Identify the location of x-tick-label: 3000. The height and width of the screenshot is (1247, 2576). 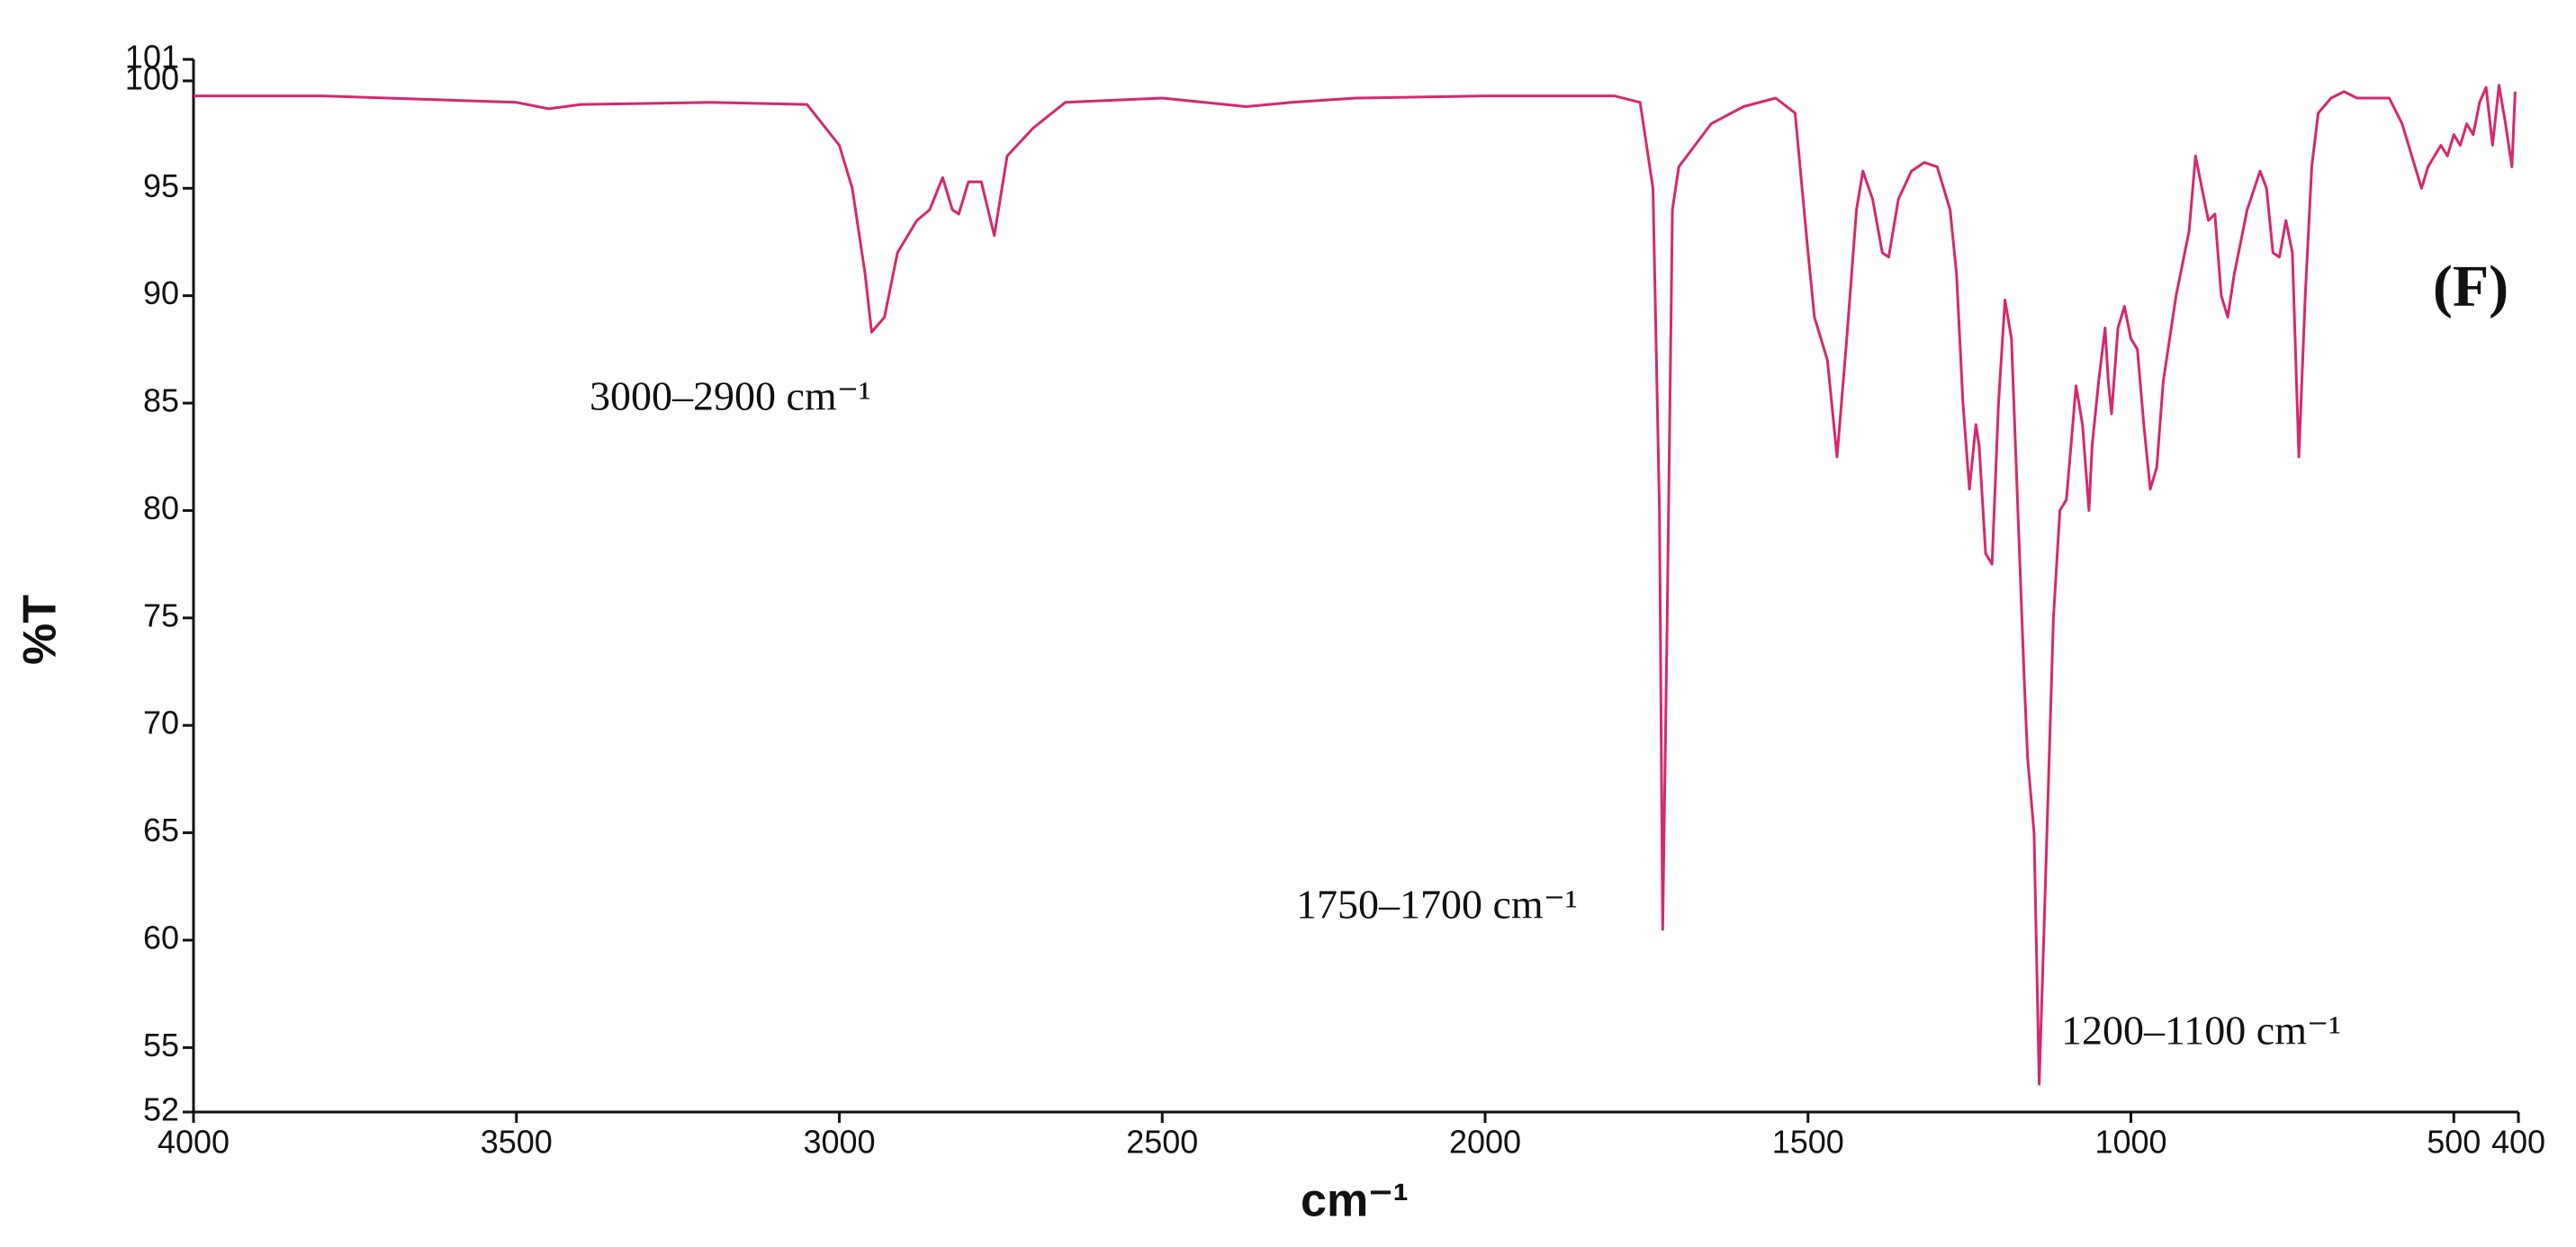
(839, 1142).